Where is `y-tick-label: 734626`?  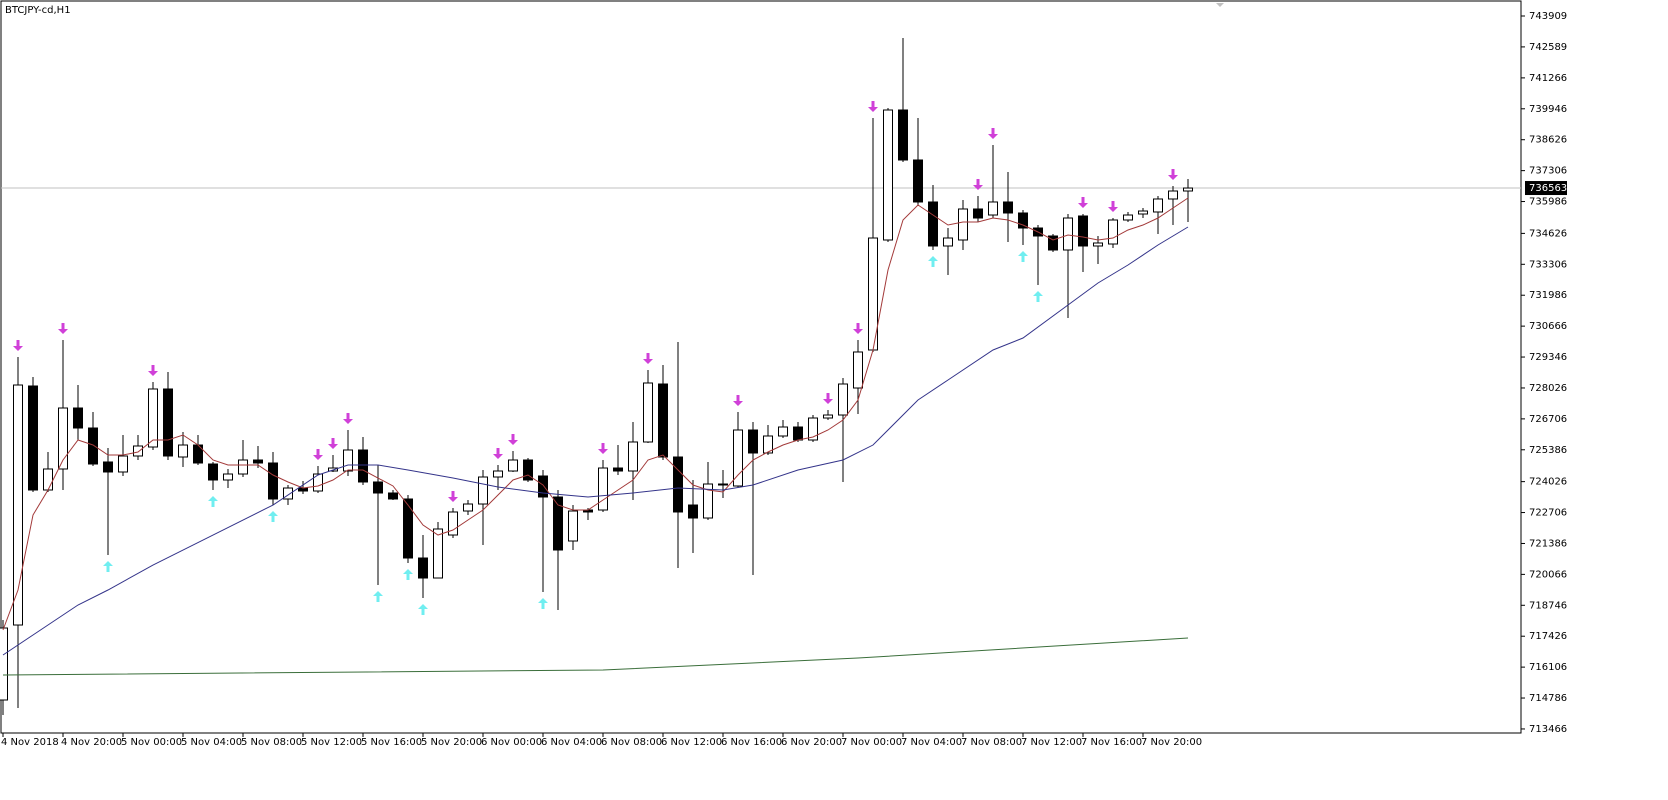
y-tick-label: 734626 is located at coordinates (1548, 233).